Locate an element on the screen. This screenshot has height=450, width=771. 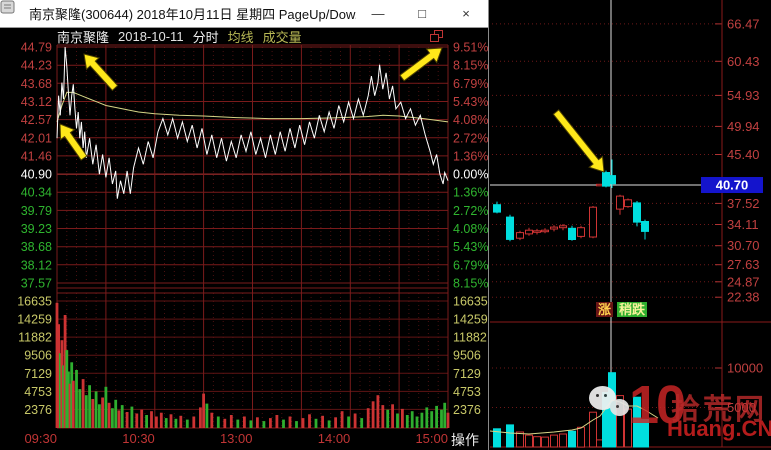
k-volume-axis-label: 10000 is located at coordinates (745, 368).